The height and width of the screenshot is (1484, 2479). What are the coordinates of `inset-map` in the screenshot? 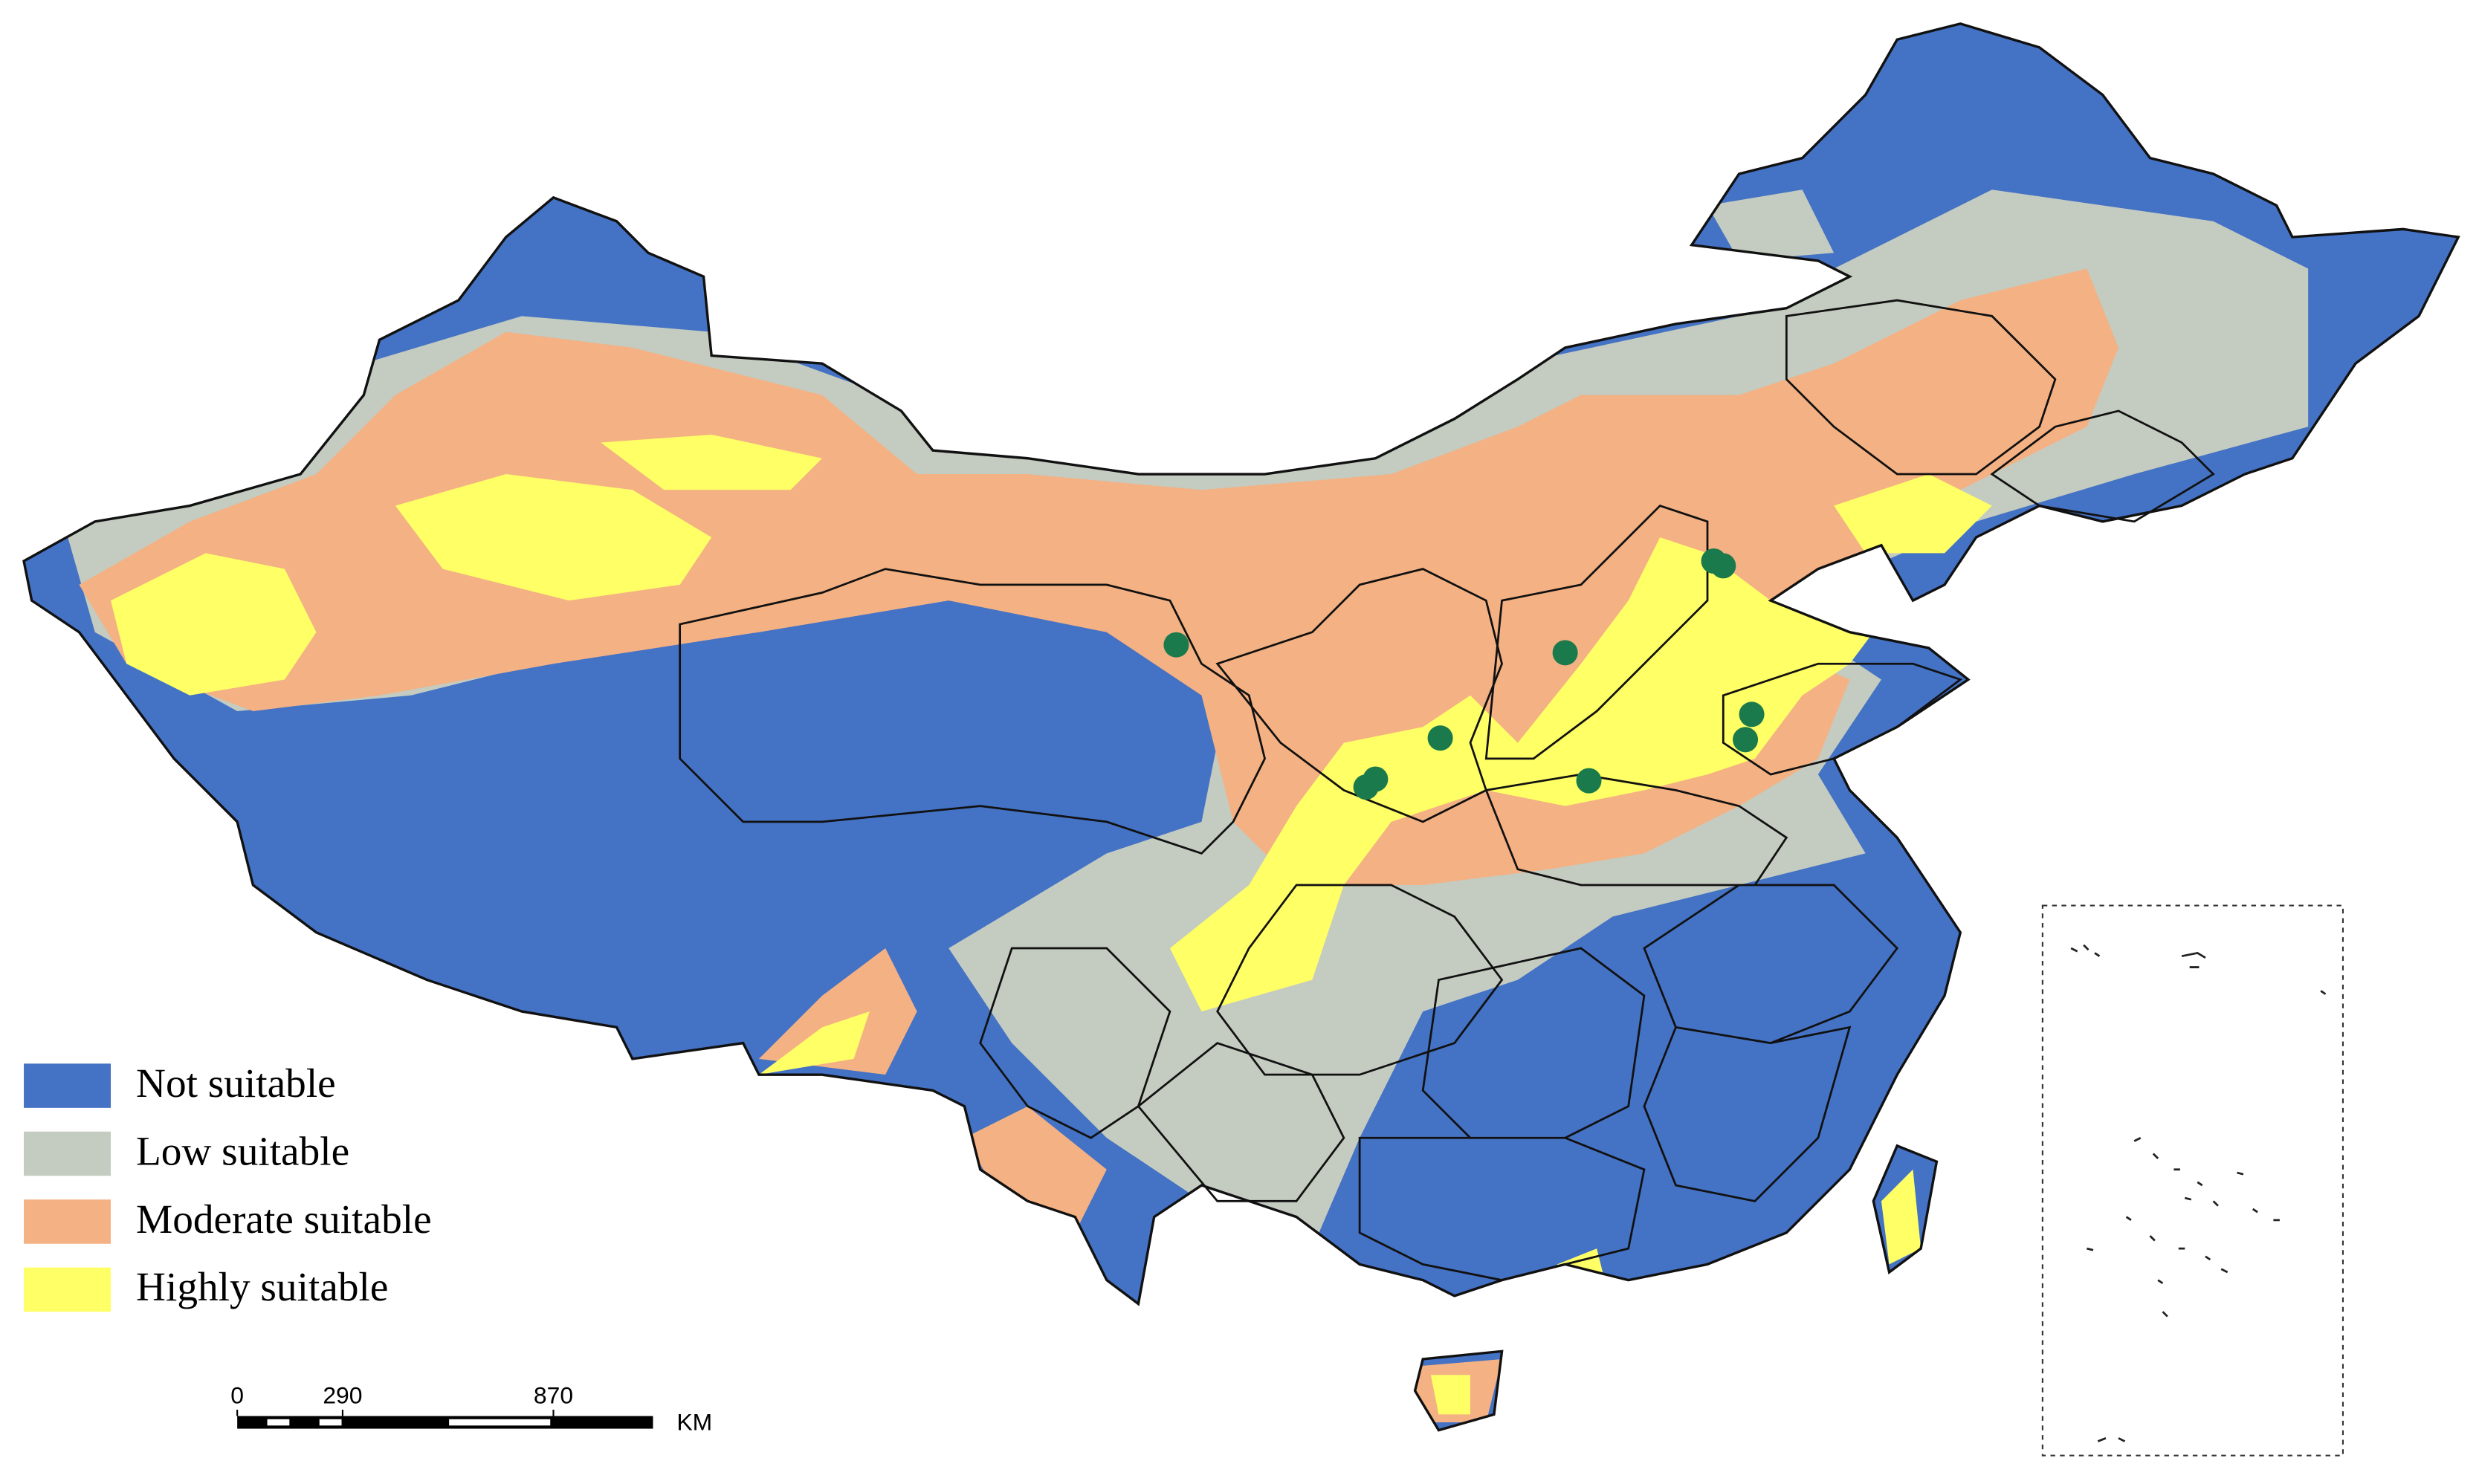 It's located at (2192, 1181).